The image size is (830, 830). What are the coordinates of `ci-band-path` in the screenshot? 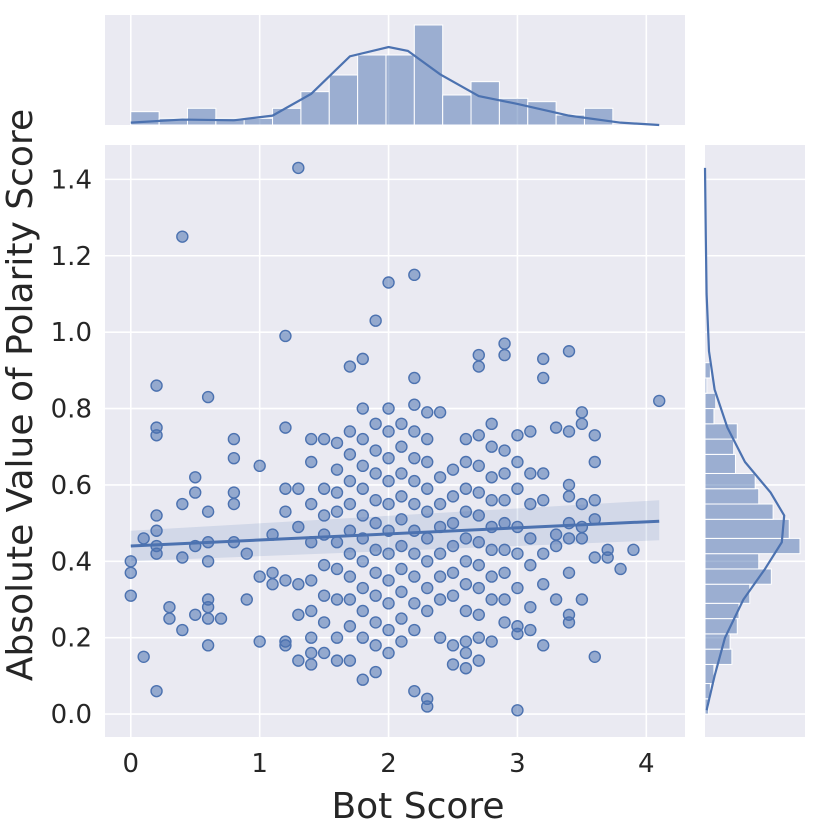 It's located at (395, 531).